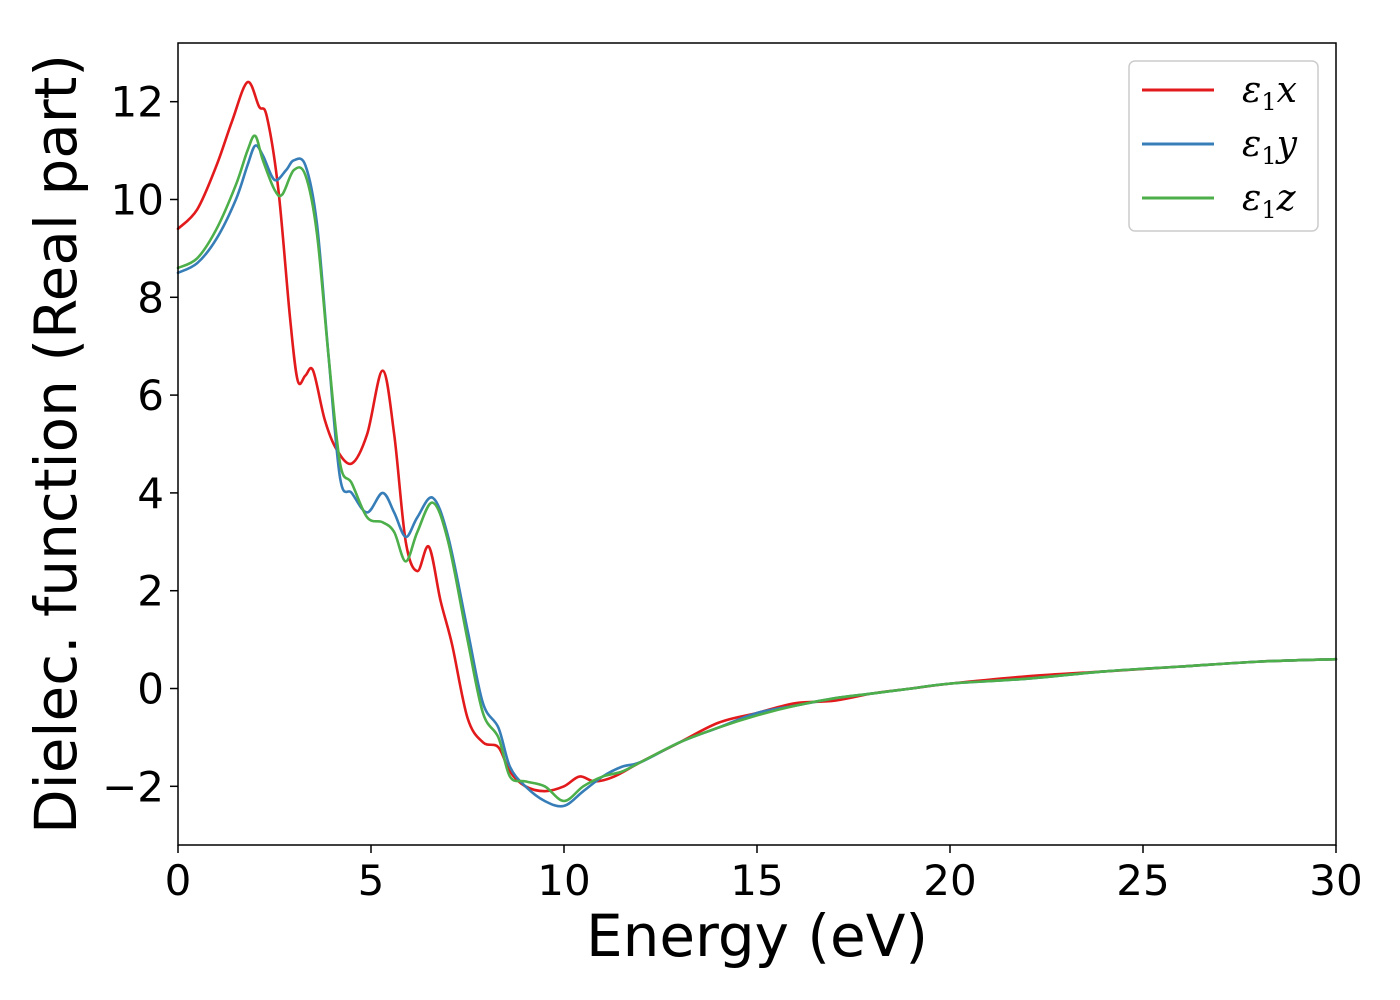  What do you see at coordinates (140, 444) in the screenshot?
I see `y-axis-ticks: −2 0 2 4 6 8 10 12` at bounding box center [140, 444].